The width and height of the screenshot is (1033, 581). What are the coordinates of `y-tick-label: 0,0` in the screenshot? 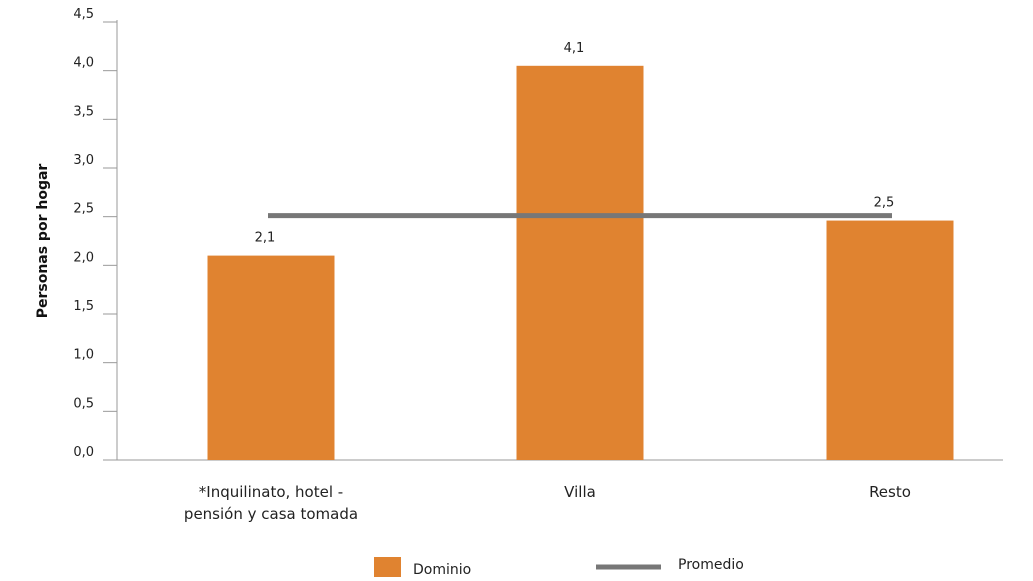 It's located at (83, 452).